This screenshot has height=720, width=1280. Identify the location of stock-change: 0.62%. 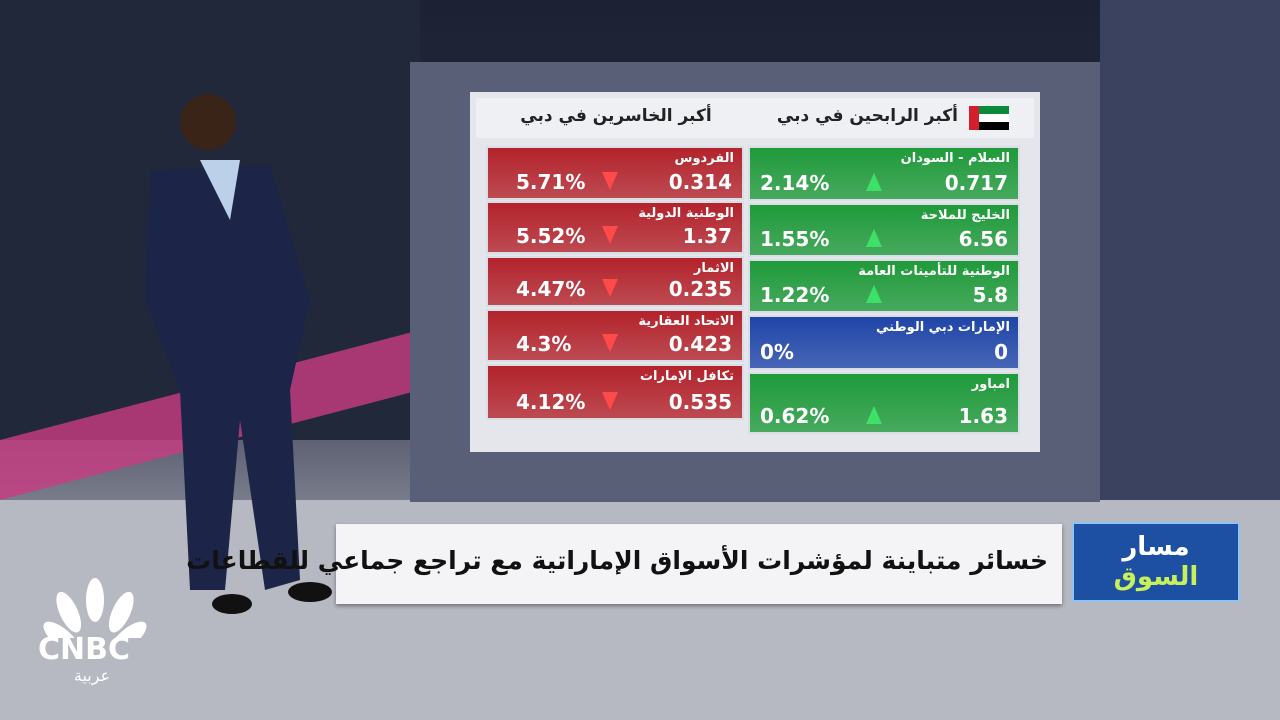
(795, 416).